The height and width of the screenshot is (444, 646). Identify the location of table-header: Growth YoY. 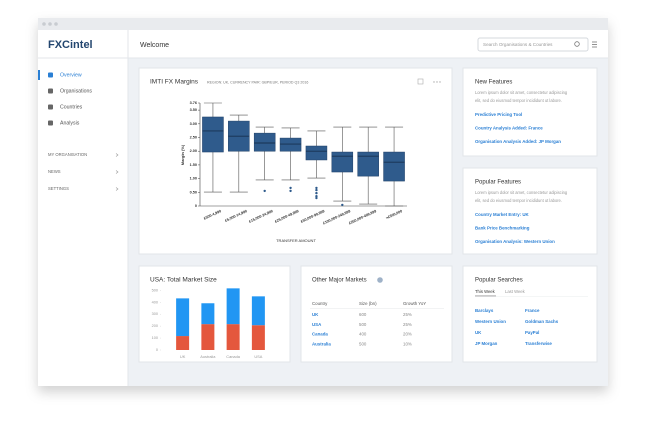
(414, 303).